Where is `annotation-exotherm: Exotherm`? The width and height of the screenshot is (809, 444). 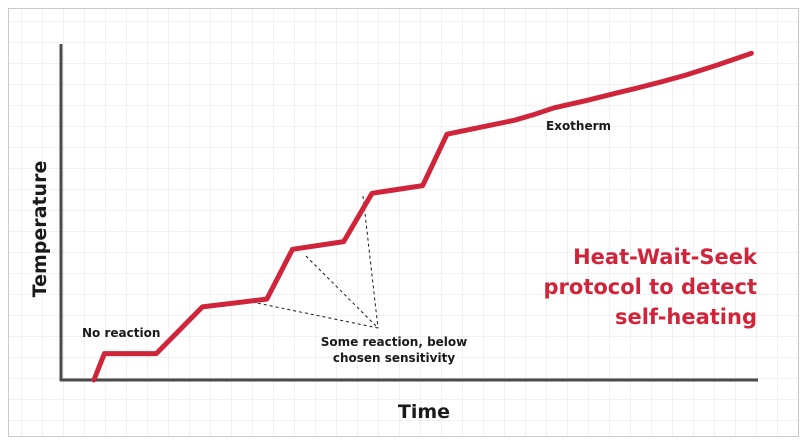 annotation-exotherm: Exotherm is located at coordinates (578, 126).